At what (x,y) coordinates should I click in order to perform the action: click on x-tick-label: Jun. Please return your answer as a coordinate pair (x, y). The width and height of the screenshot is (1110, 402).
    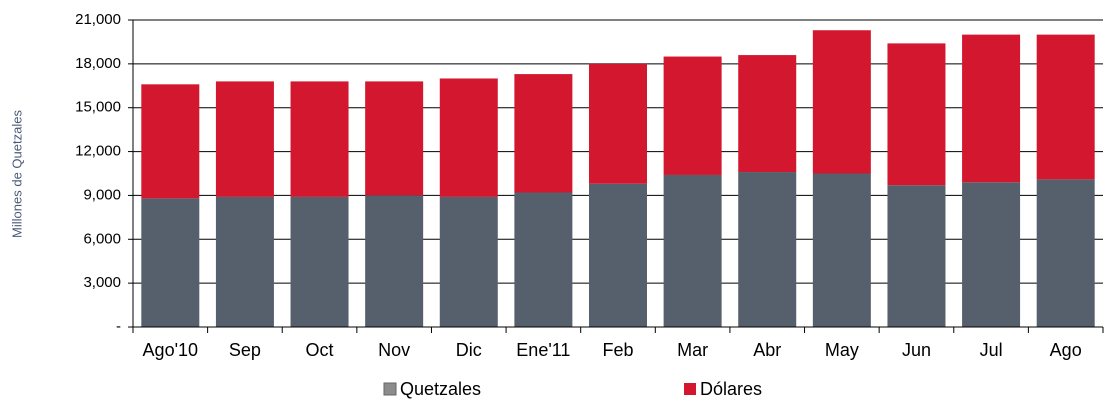
    Looking at the image, I should click on (916, 350).